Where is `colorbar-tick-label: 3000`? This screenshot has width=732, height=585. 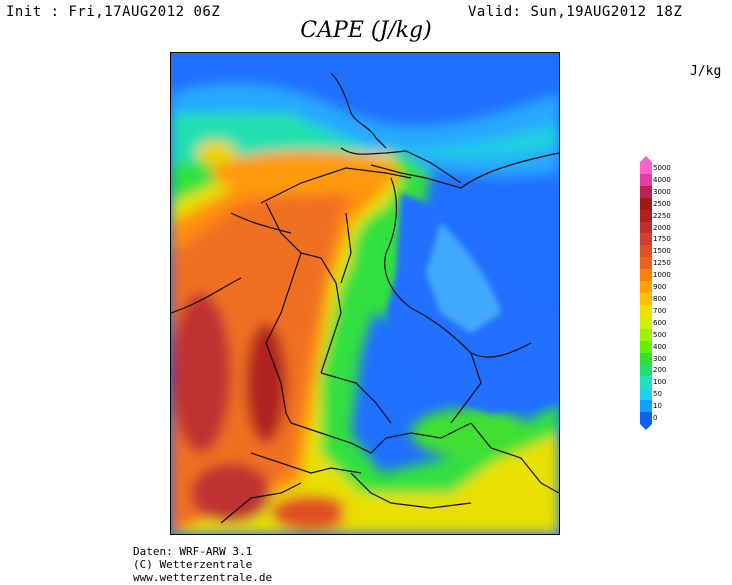
colorbar-tick-label: 3000 is located at coordinates (662, 191).